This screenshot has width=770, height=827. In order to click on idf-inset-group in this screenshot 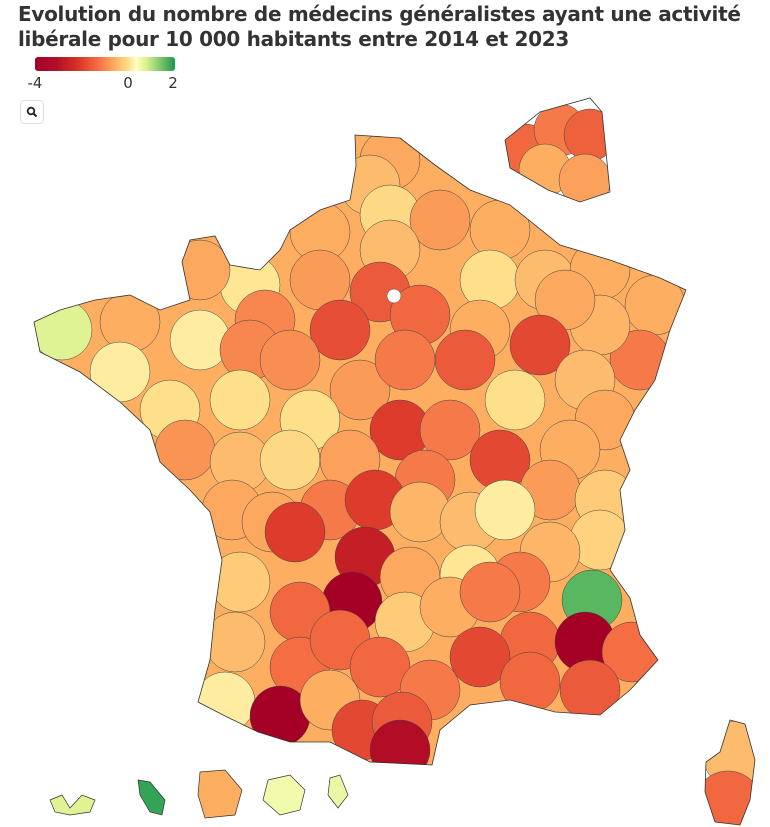, I will do `click(560, 154)`.